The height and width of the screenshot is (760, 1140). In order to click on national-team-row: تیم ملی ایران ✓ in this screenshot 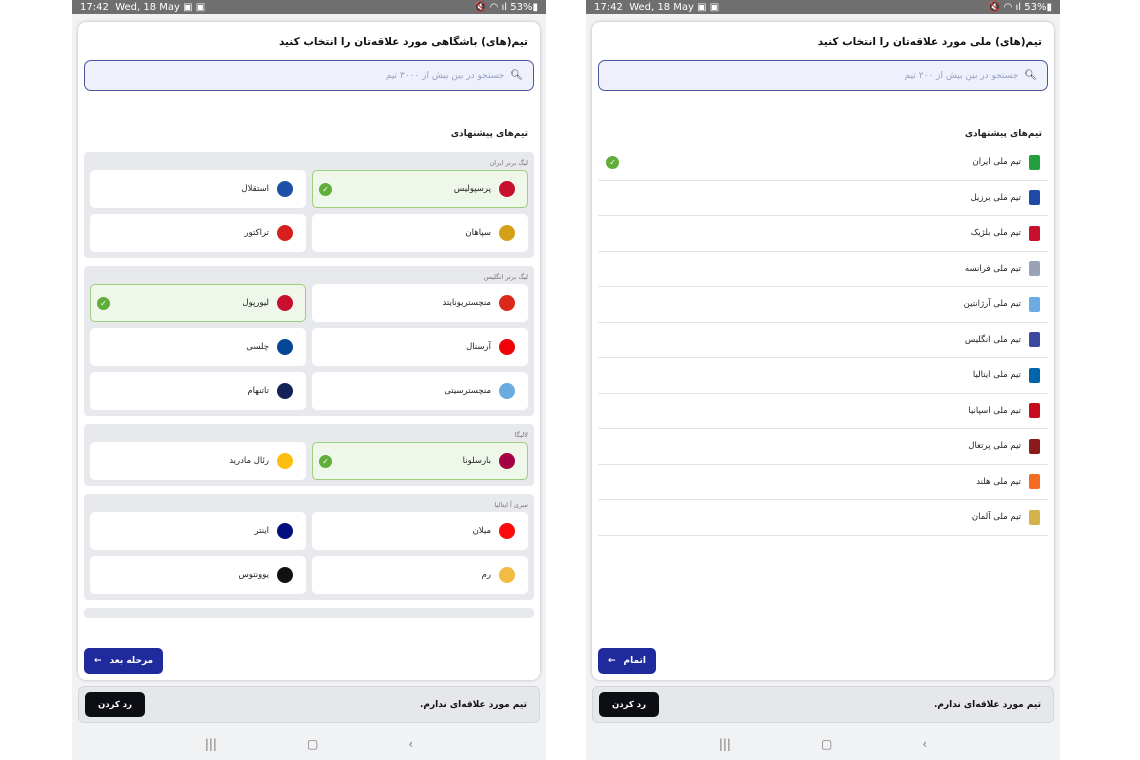, I will do `click(823, 163)`.